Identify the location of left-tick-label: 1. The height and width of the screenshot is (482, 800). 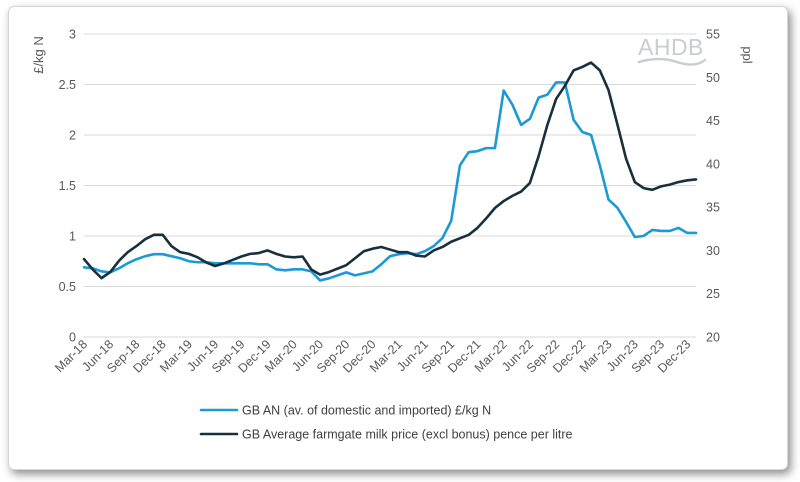
(72, 237).